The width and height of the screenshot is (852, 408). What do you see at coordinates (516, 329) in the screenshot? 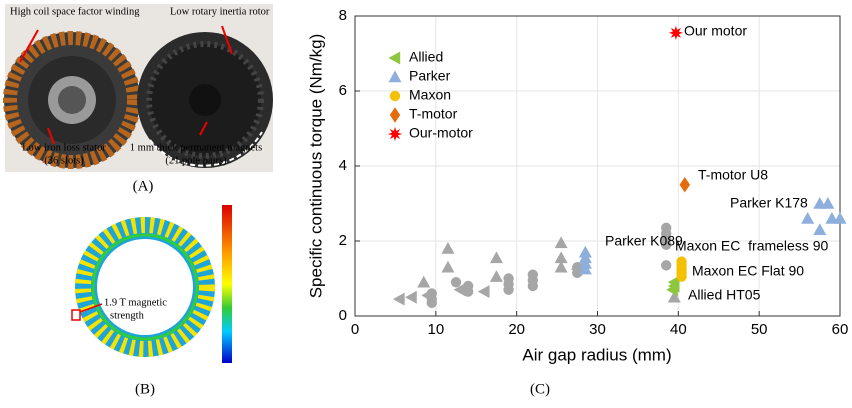
I see `x-tick-label: 20` at bounding box center [516, 329].